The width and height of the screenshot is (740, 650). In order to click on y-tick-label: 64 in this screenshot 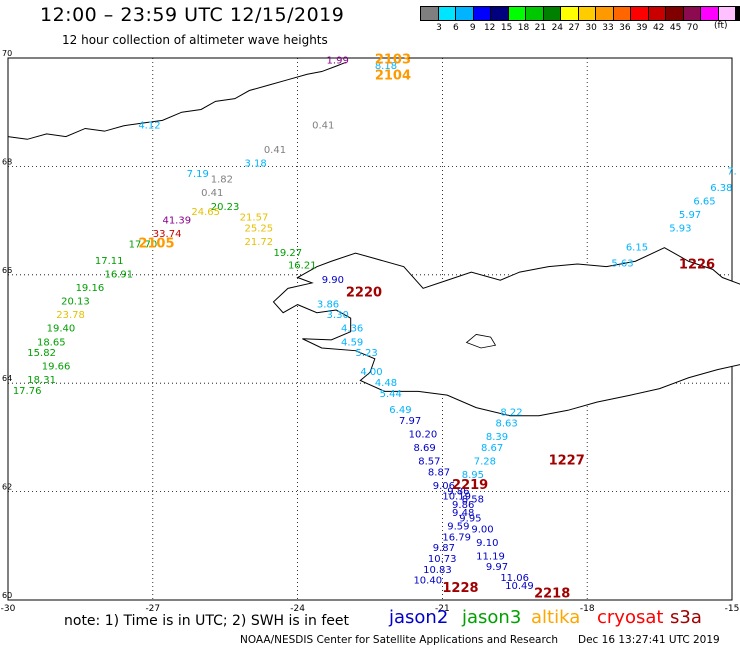, I will do `click(7, 378)`.